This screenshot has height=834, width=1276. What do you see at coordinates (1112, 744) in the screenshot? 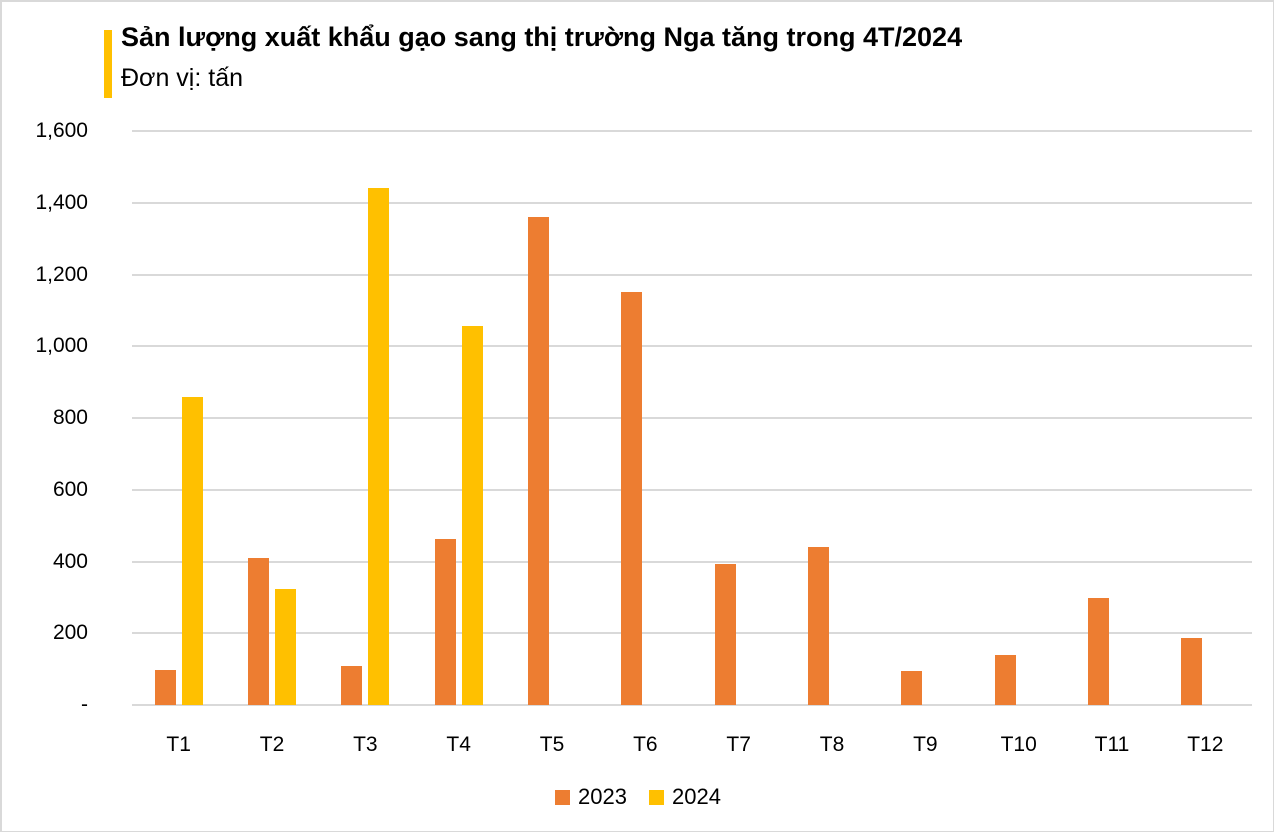
I see `x-tick-label: T11` at bounding box center [1112, 744].